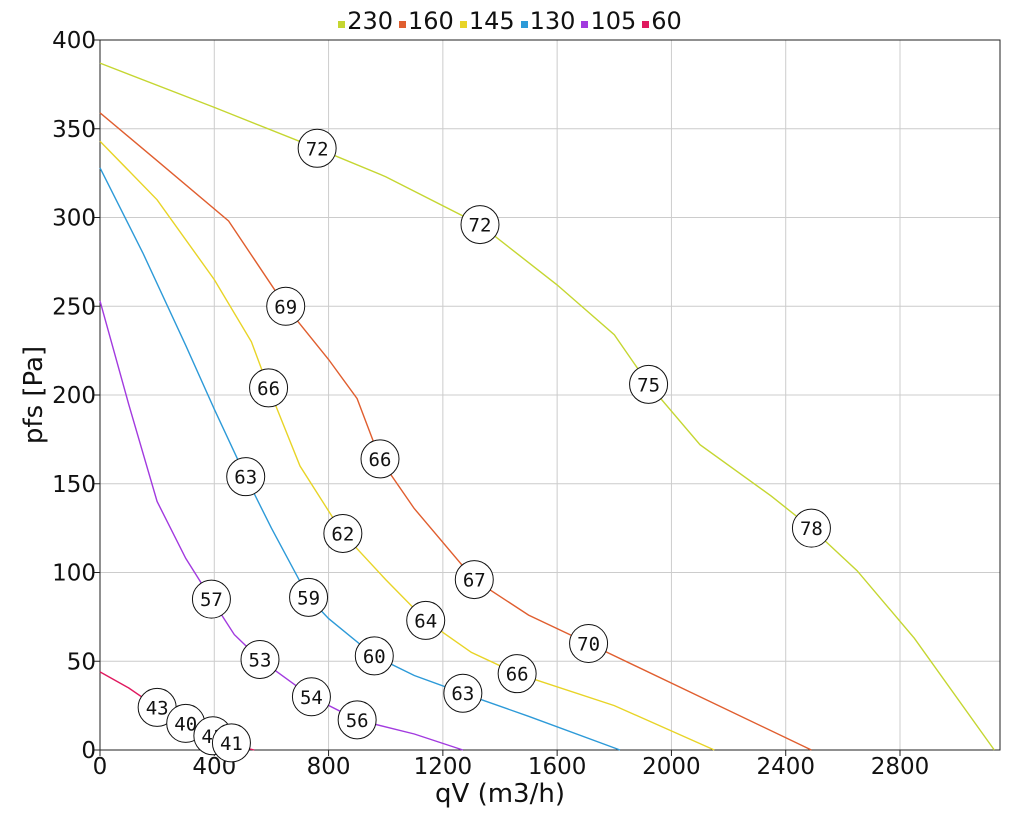  I want to click on curve-label-text: 54, so click(311, 698).